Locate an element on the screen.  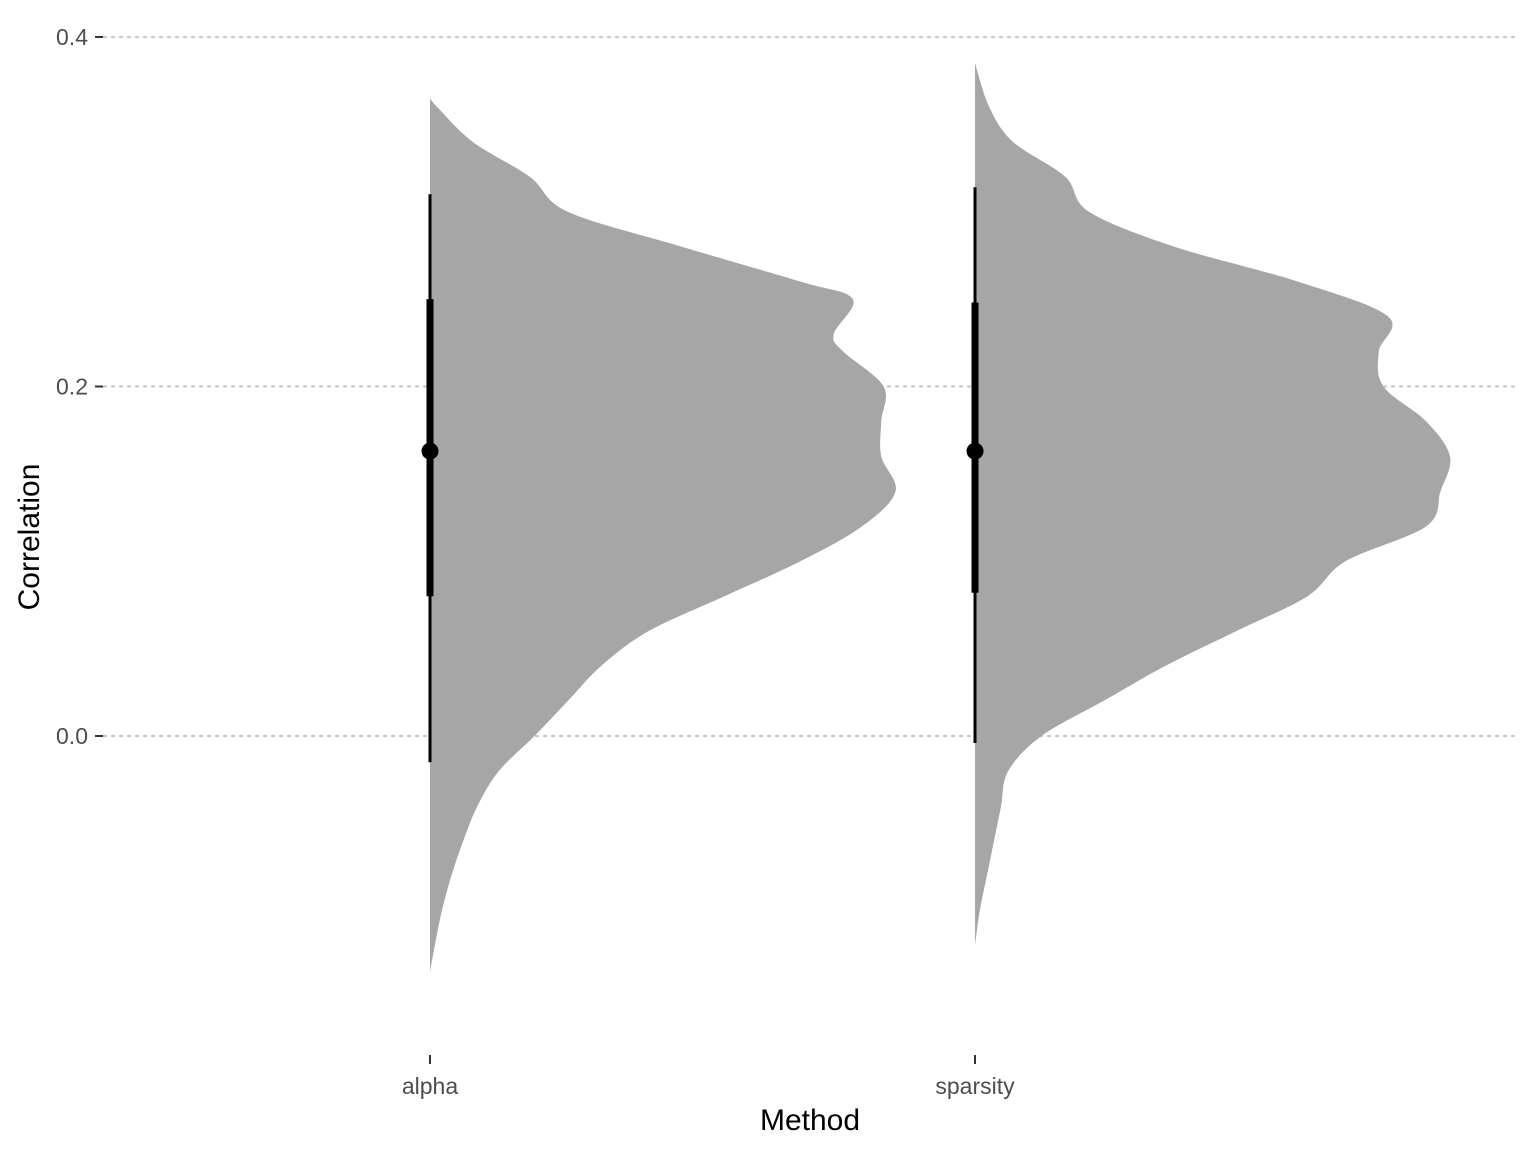
median-point-alpha is located at coordinates (430, 451).